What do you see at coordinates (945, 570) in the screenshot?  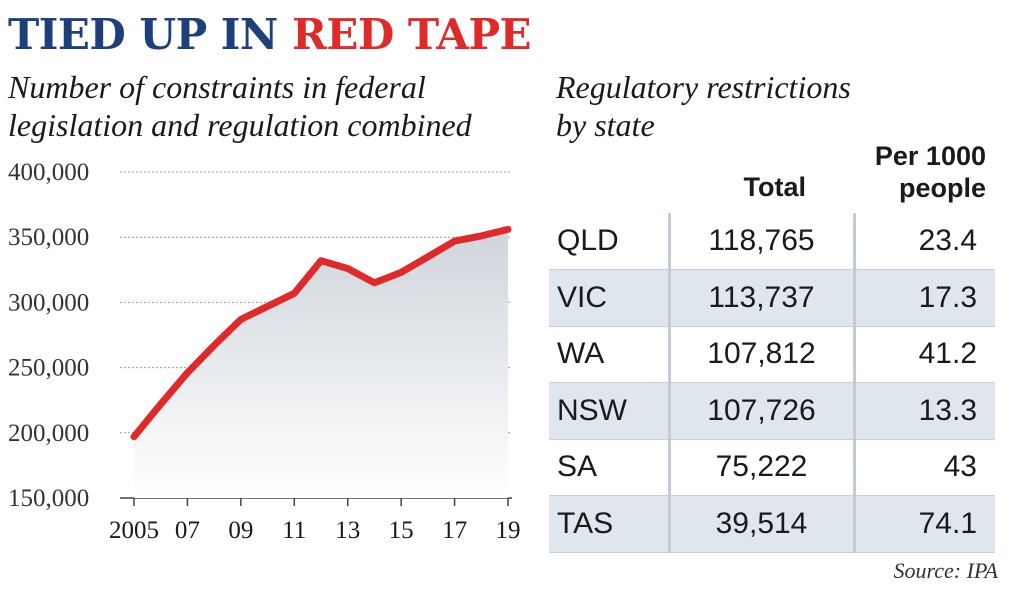 I see `source-note: Source: IPA` at bounding box center [945, 570].